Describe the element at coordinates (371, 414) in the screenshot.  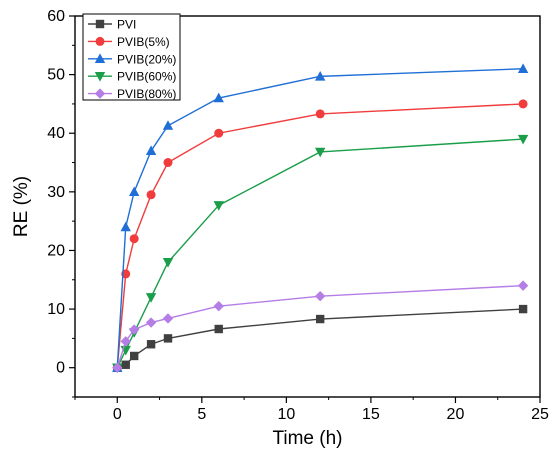
I see `x-tick-label: 15` at that location.